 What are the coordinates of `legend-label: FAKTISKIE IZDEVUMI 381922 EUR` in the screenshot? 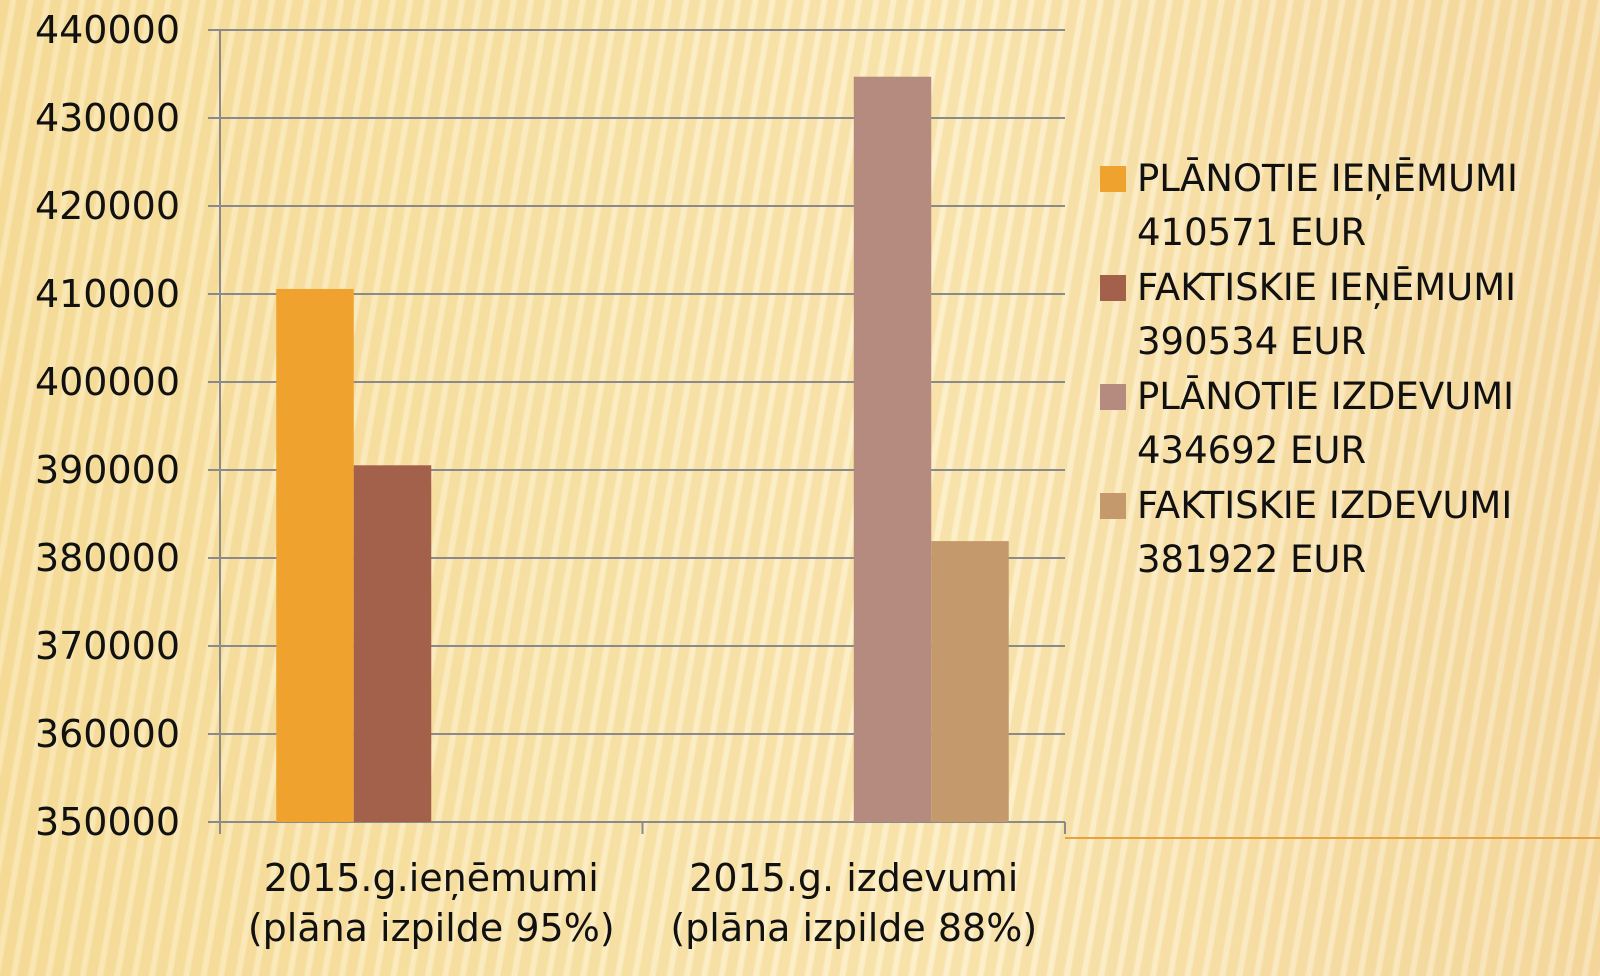 It's located at (1325, 532).